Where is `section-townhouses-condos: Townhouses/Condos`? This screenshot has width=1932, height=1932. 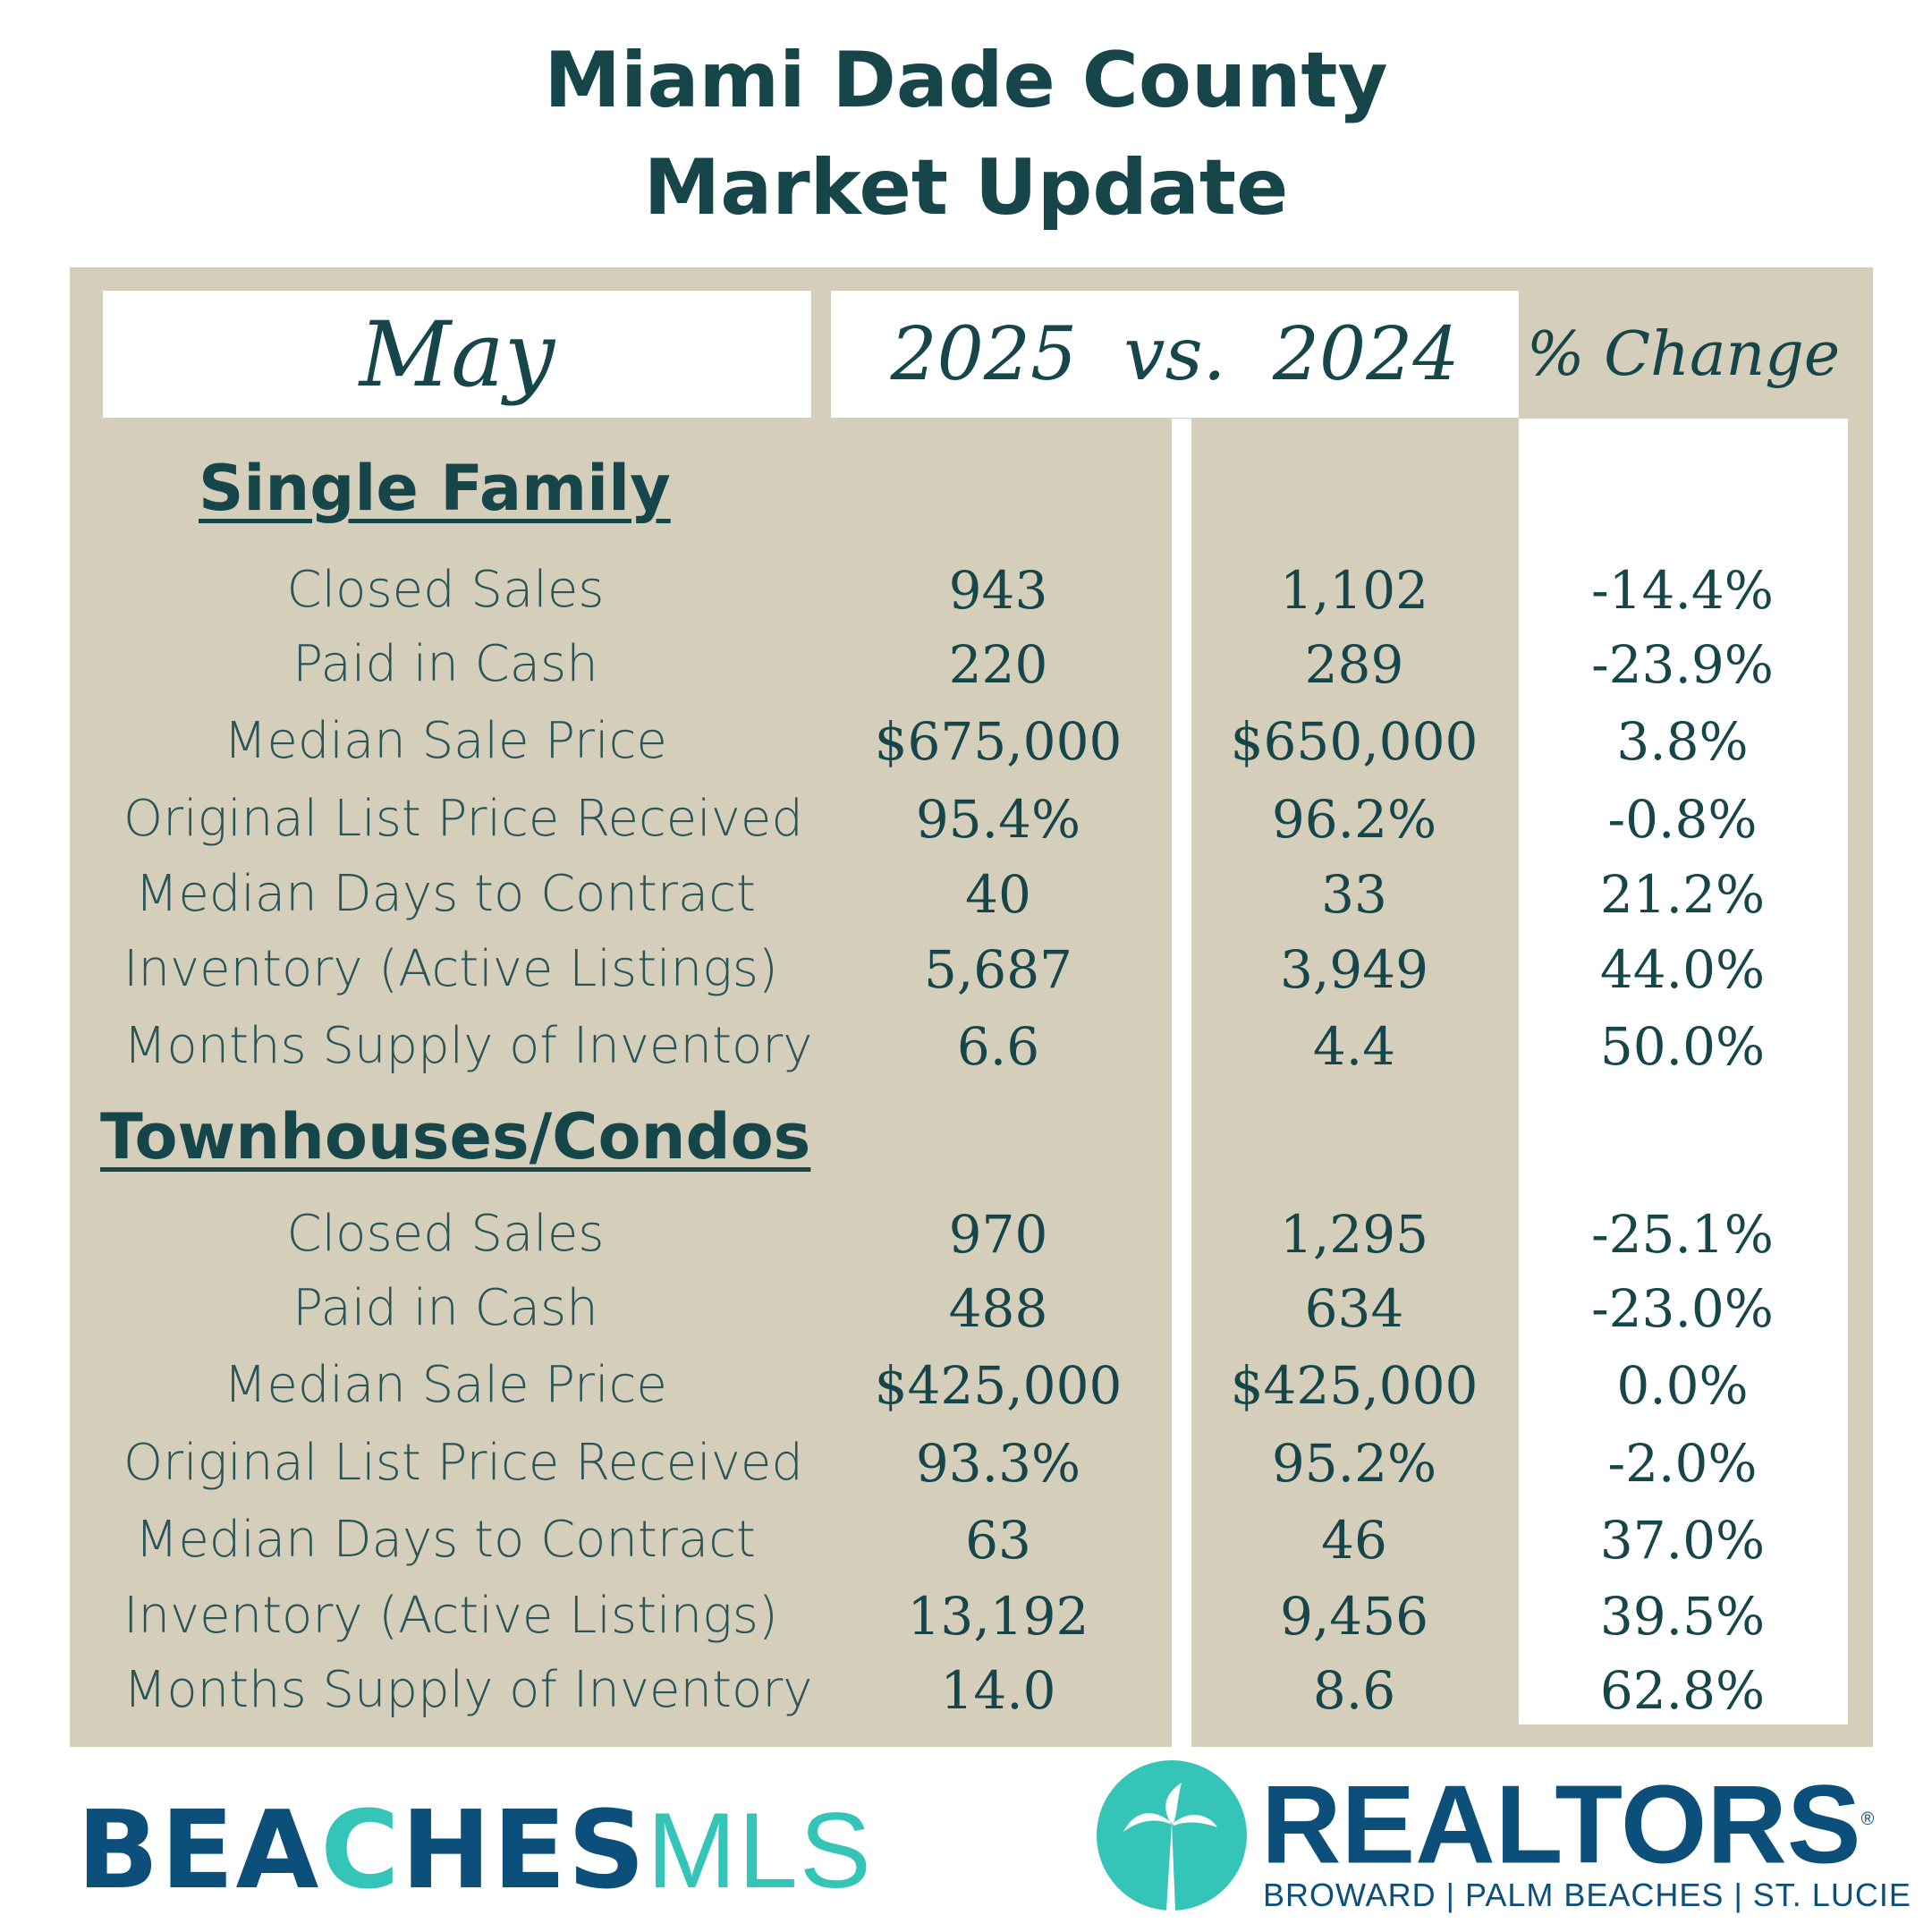
section-townhouses-condos: Townhouses/Condos is located at coordinates (455, 1137).